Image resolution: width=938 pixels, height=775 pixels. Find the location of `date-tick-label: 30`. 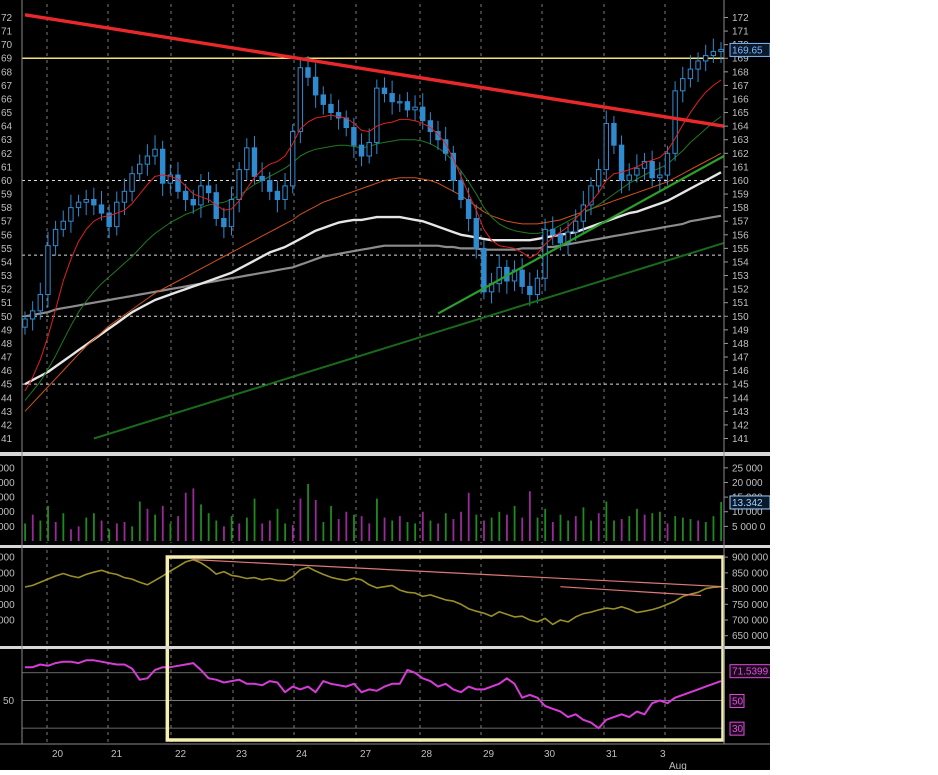

date-tick-label: 30 is located at coordinates (550, 754).